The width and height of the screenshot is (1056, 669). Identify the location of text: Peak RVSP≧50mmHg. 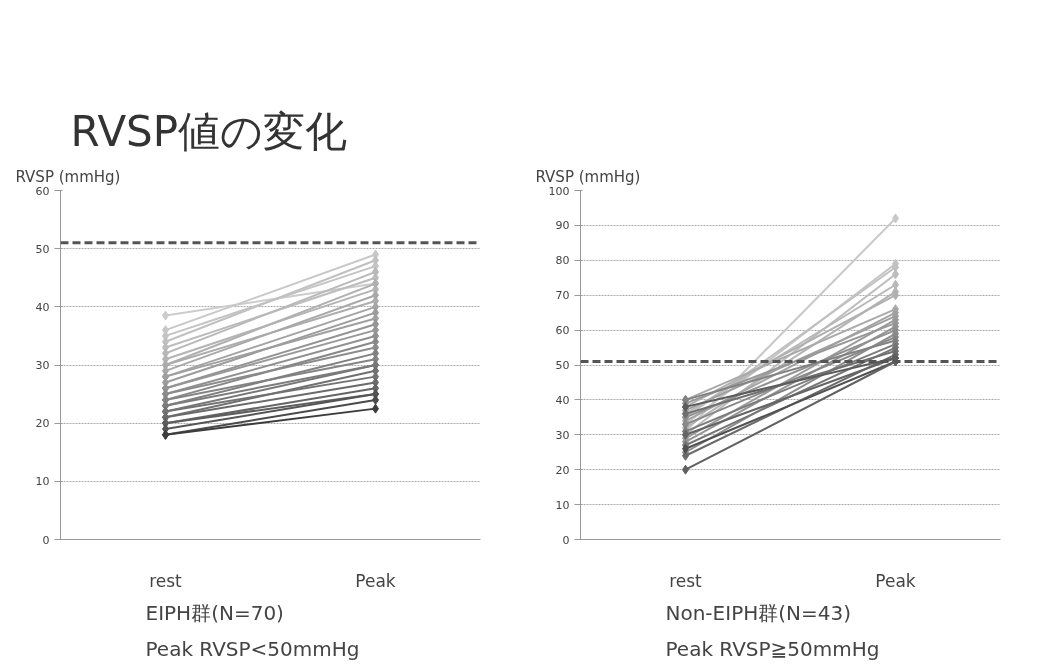
(772, 648).